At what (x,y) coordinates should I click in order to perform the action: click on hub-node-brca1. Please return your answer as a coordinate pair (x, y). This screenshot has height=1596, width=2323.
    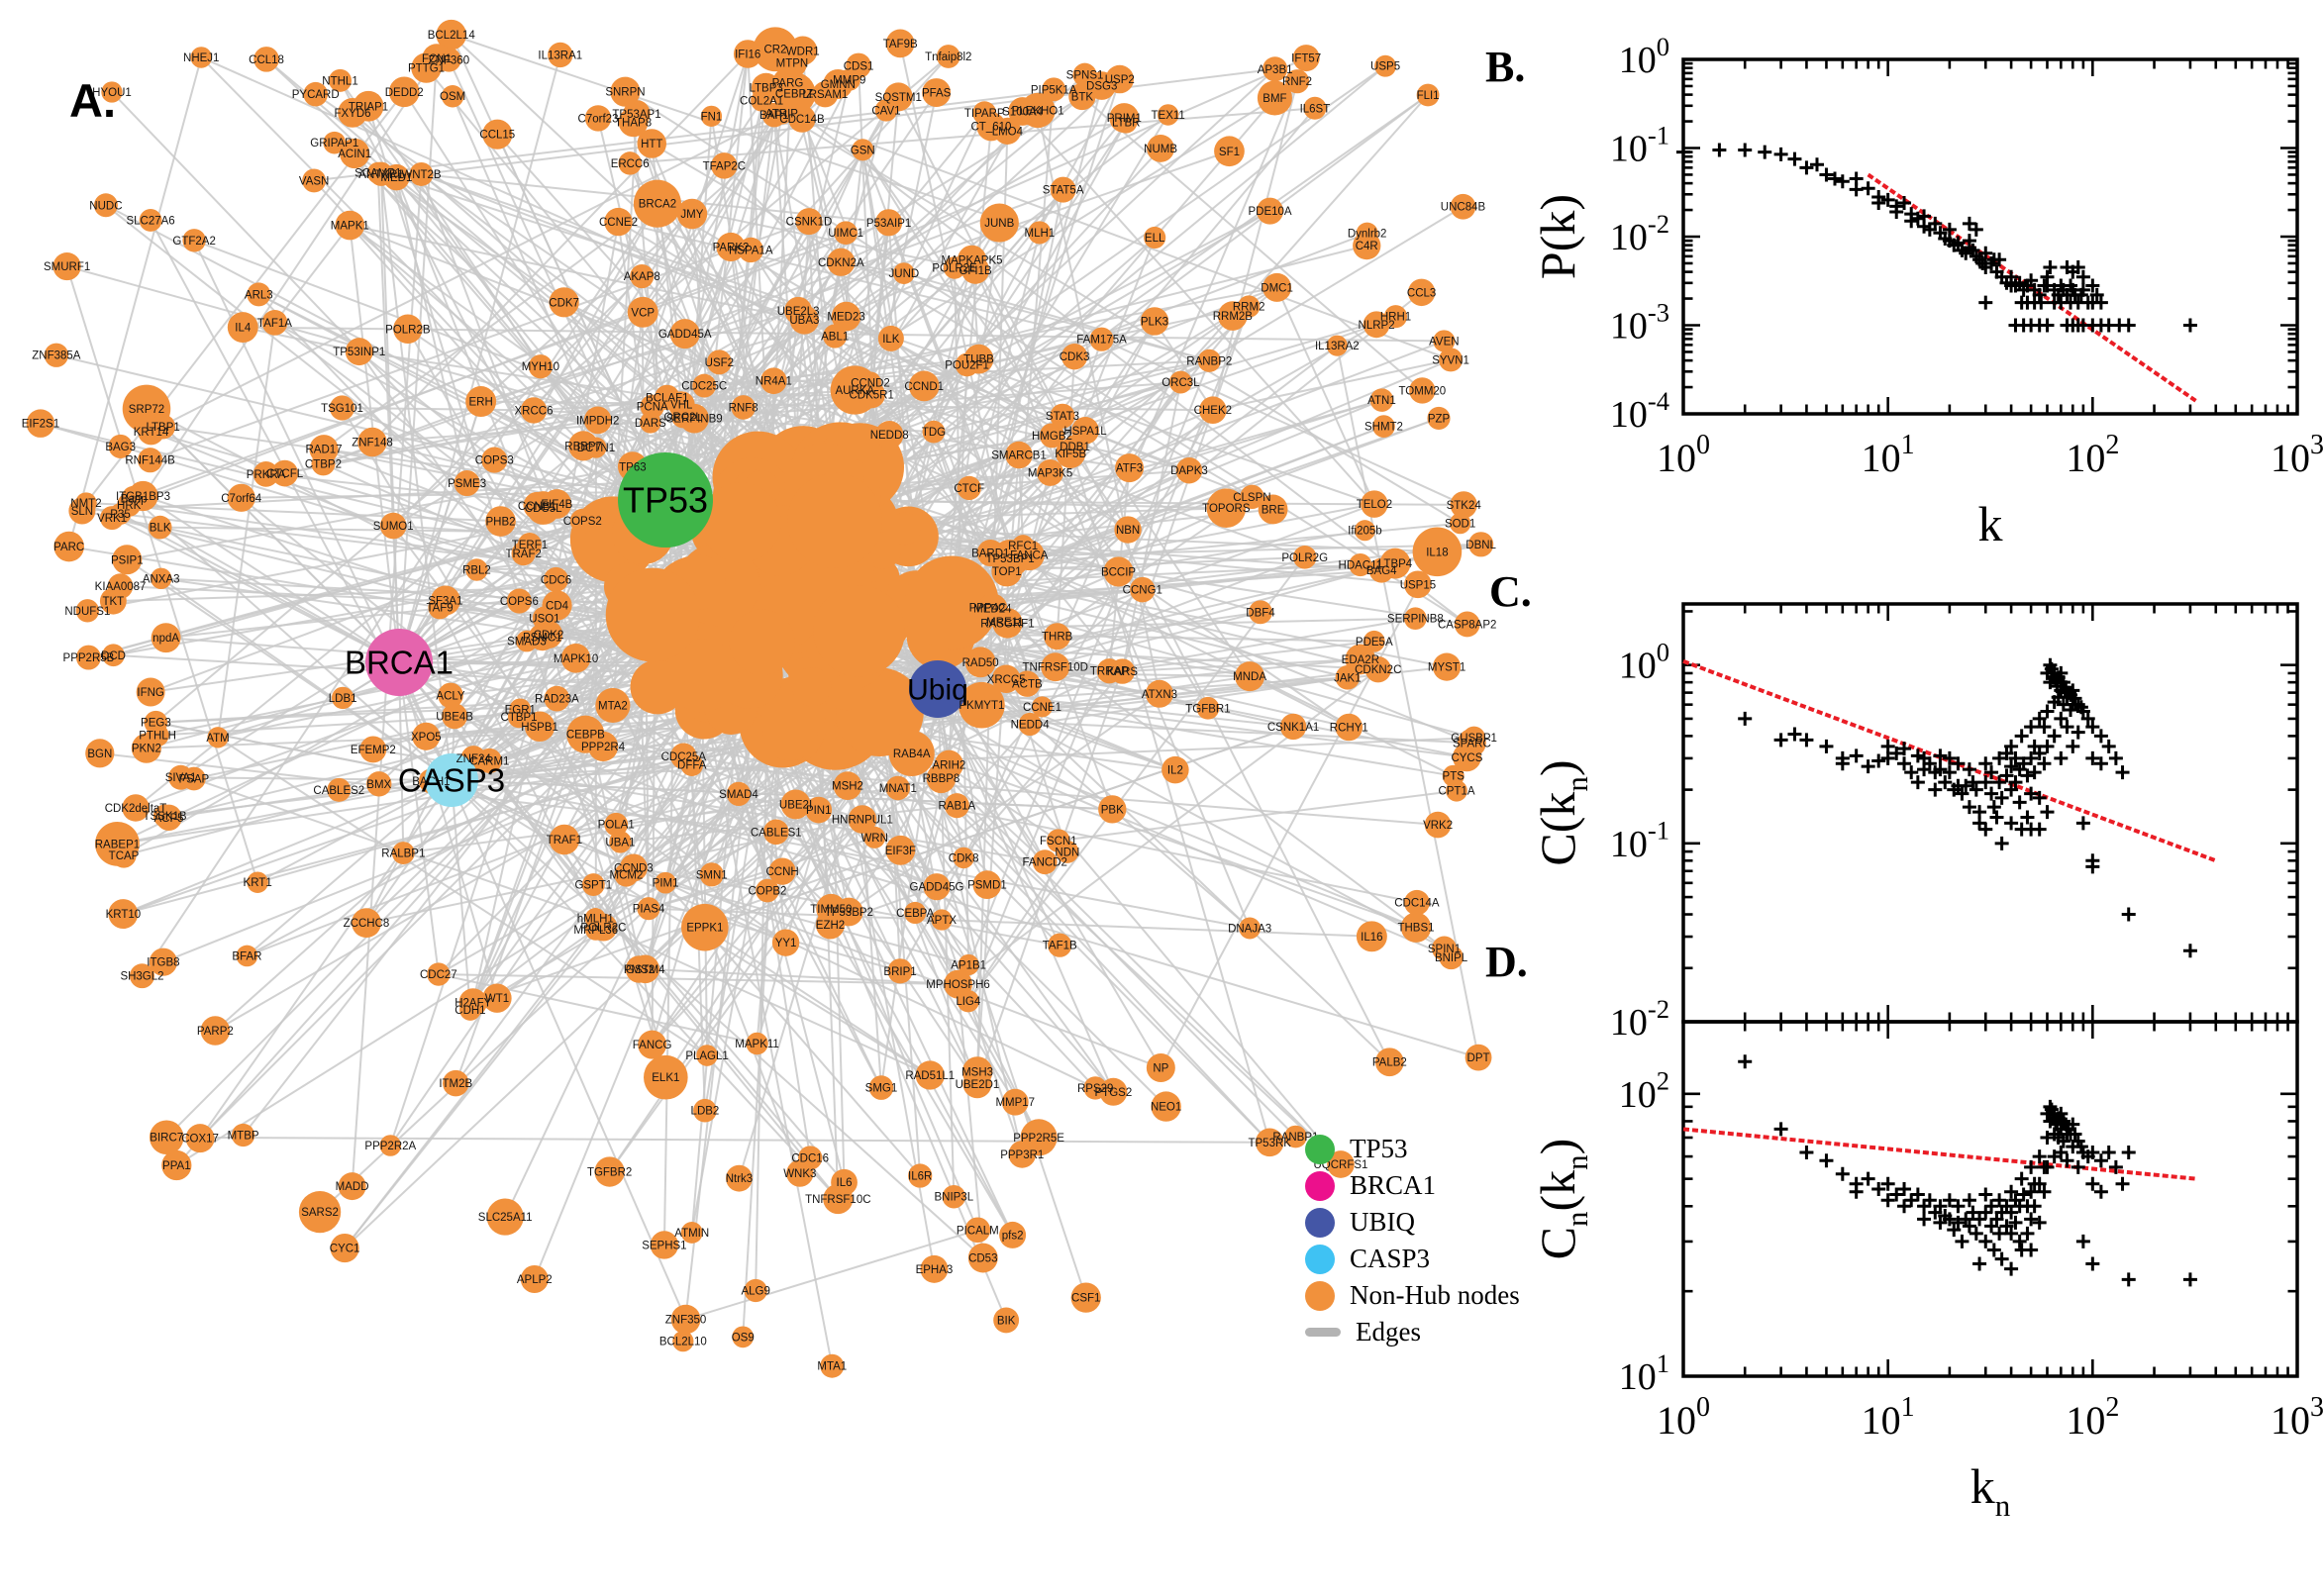
    Looking at the image, I should click on (399, 662).